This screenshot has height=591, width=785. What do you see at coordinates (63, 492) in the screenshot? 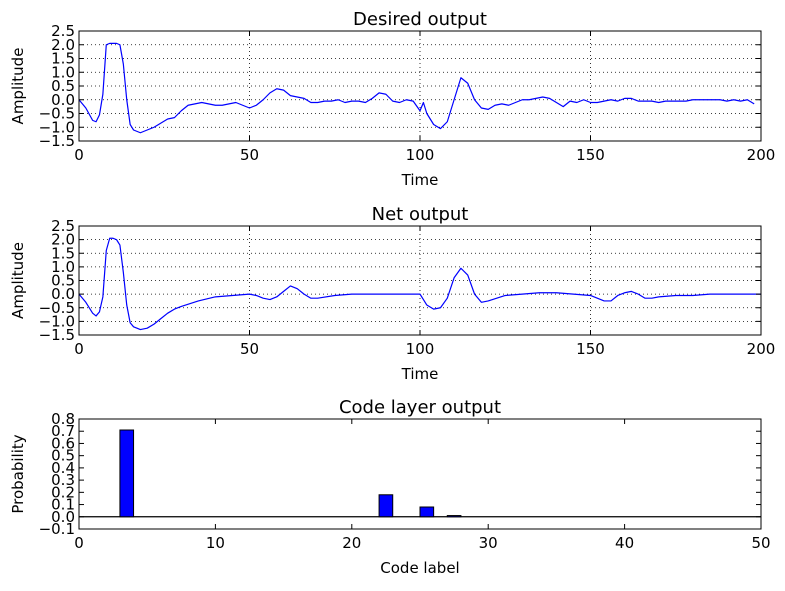
I see `y-tick-label: 0.2` at bounding box center [63, 492].